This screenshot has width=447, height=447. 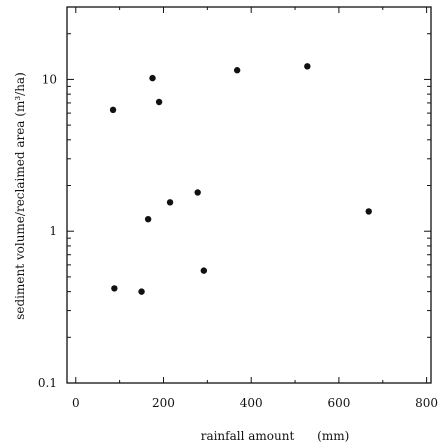 What do you see at coordinates (20, 196) in the screenshot?
I see `y-axis-label: sediment volume/reclaimed area (m³/ha)` at bounding box center [20, 196].